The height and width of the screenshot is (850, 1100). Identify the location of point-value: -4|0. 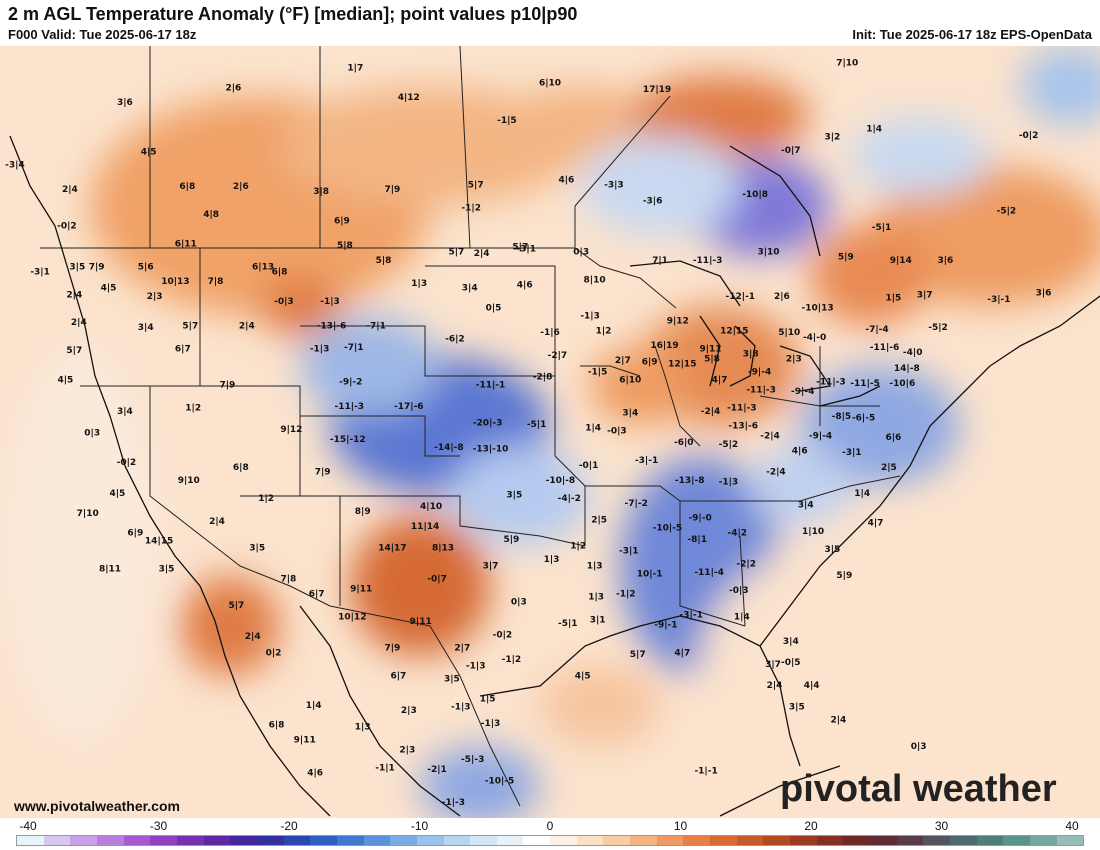
(913, 353).